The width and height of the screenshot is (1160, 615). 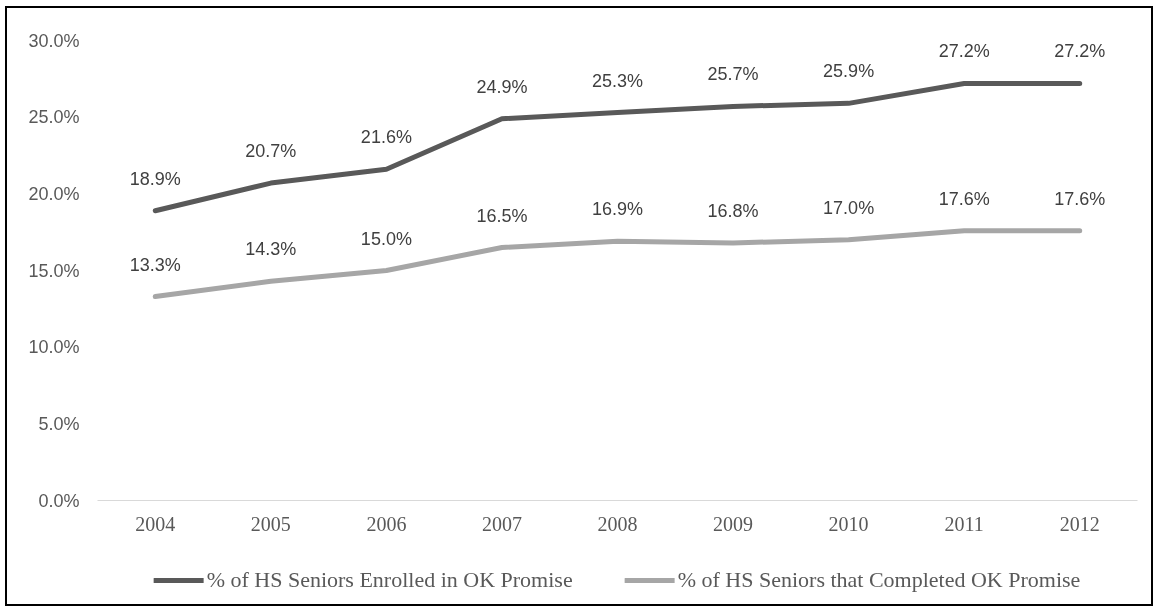 I want to click on y-tick-label: 15.0%, so click(x=54, y=270).